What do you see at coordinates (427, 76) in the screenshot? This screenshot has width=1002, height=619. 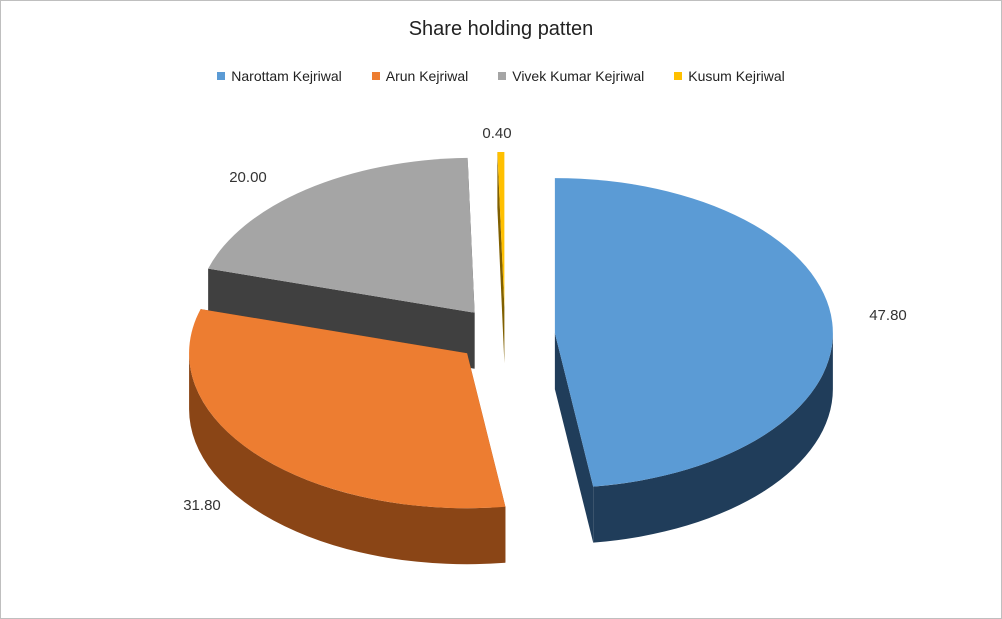 I see `legend-label: Arun Kejriwal` at bounding box center [427, 76].